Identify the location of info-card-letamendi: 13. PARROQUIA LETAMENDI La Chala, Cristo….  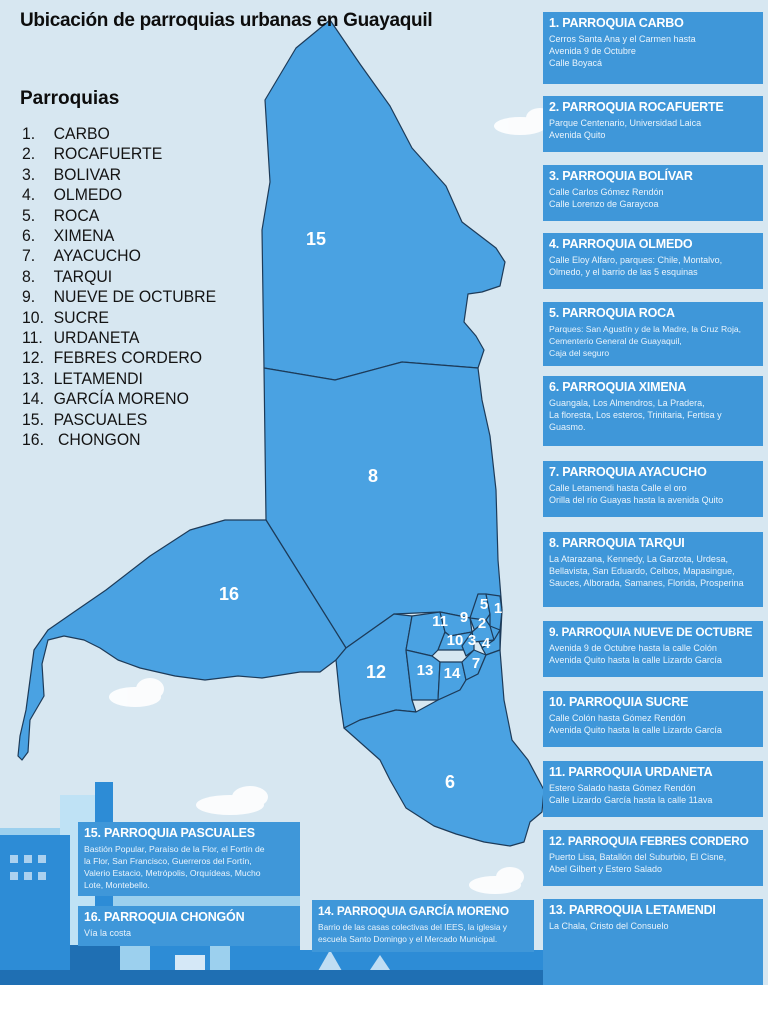
(653, 942).